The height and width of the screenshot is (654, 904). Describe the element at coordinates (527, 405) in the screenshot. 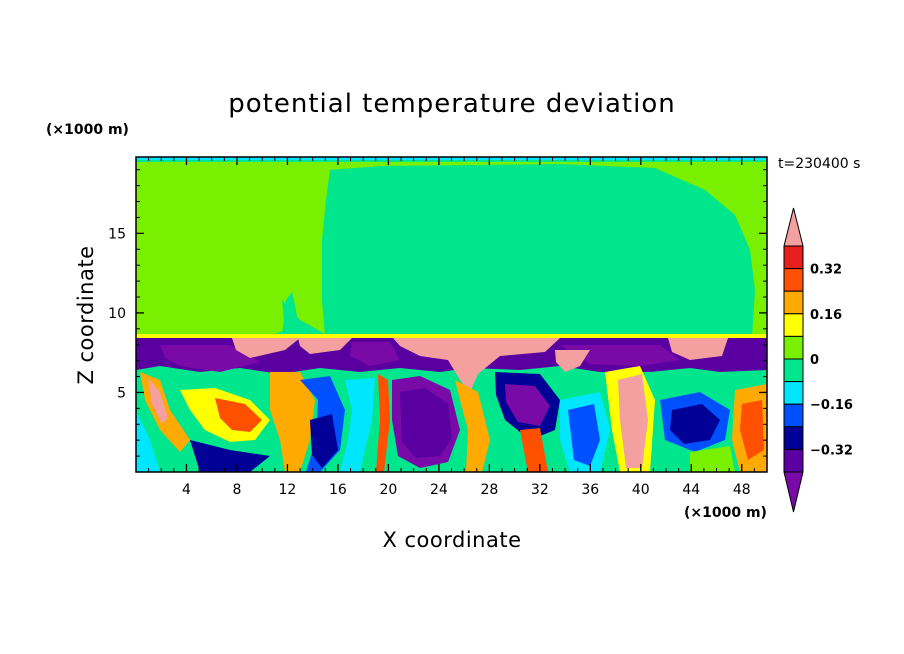

I see `field-eddy-10-inner` at that location.